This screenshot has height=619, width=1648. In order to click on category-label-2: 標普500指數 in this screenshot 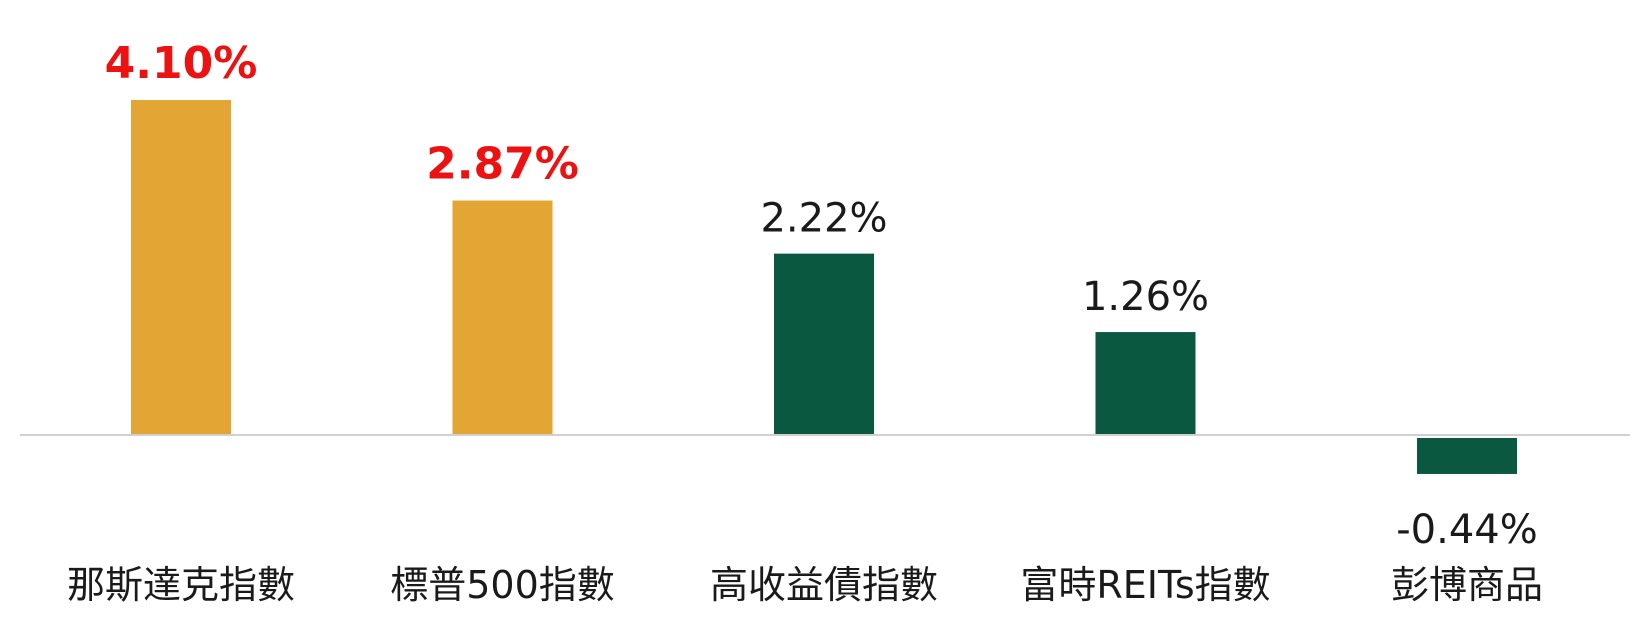, I will do `click(502, 585)`.